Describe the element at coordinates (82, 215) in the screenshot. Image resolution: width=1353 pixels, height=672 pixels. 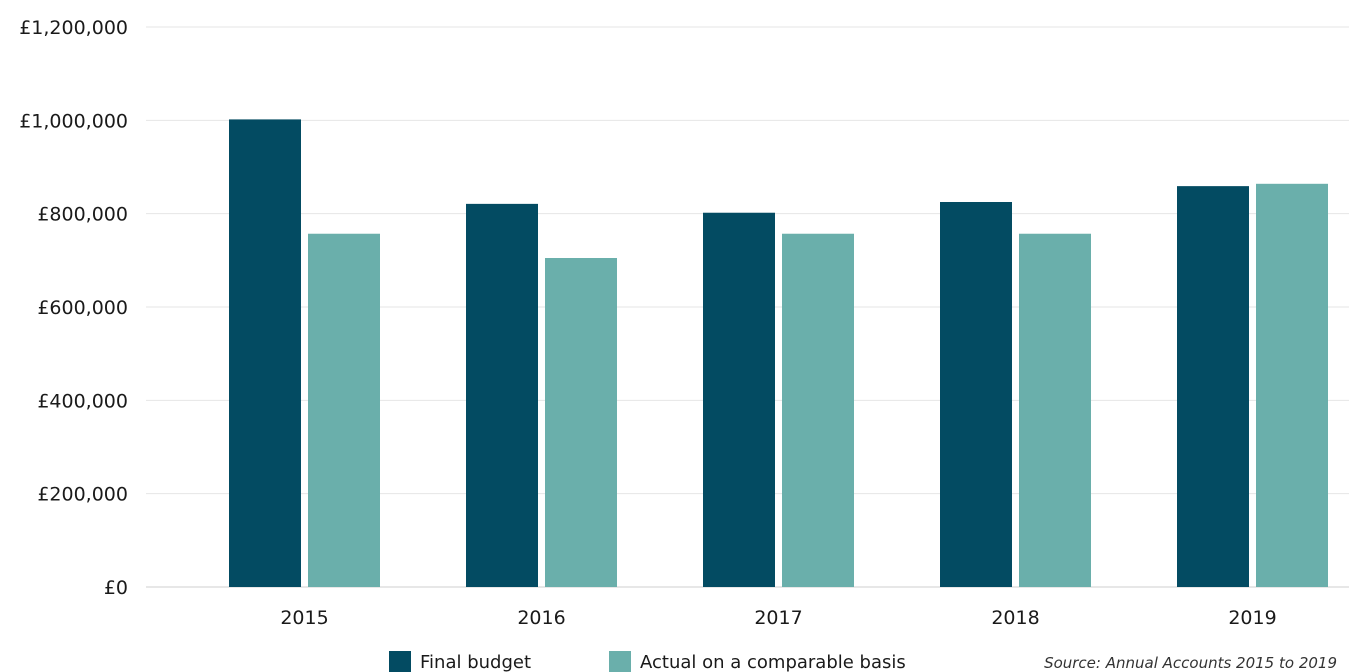
I see `y-tick-label: £800,000` at that location.